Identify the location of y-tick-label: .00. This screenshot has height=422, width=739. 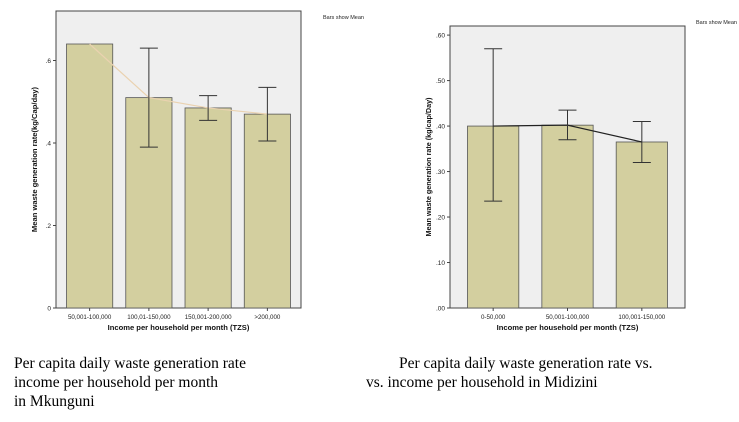
(440, 309).